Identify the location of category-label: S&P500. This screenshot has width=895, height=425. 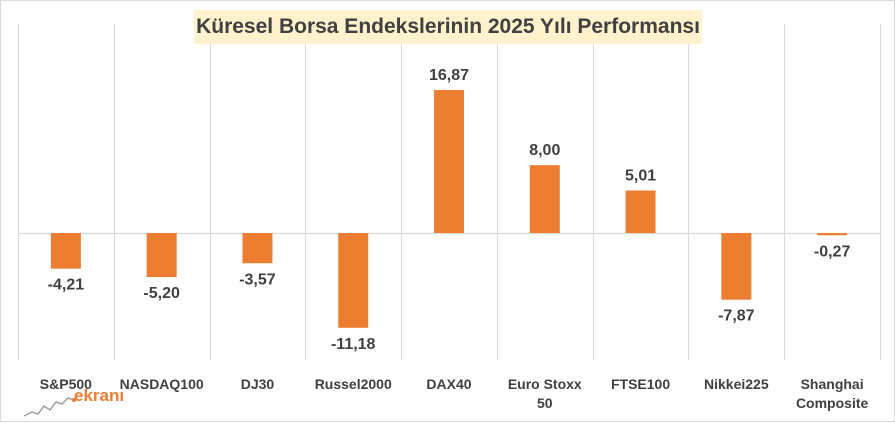
(66, 384).